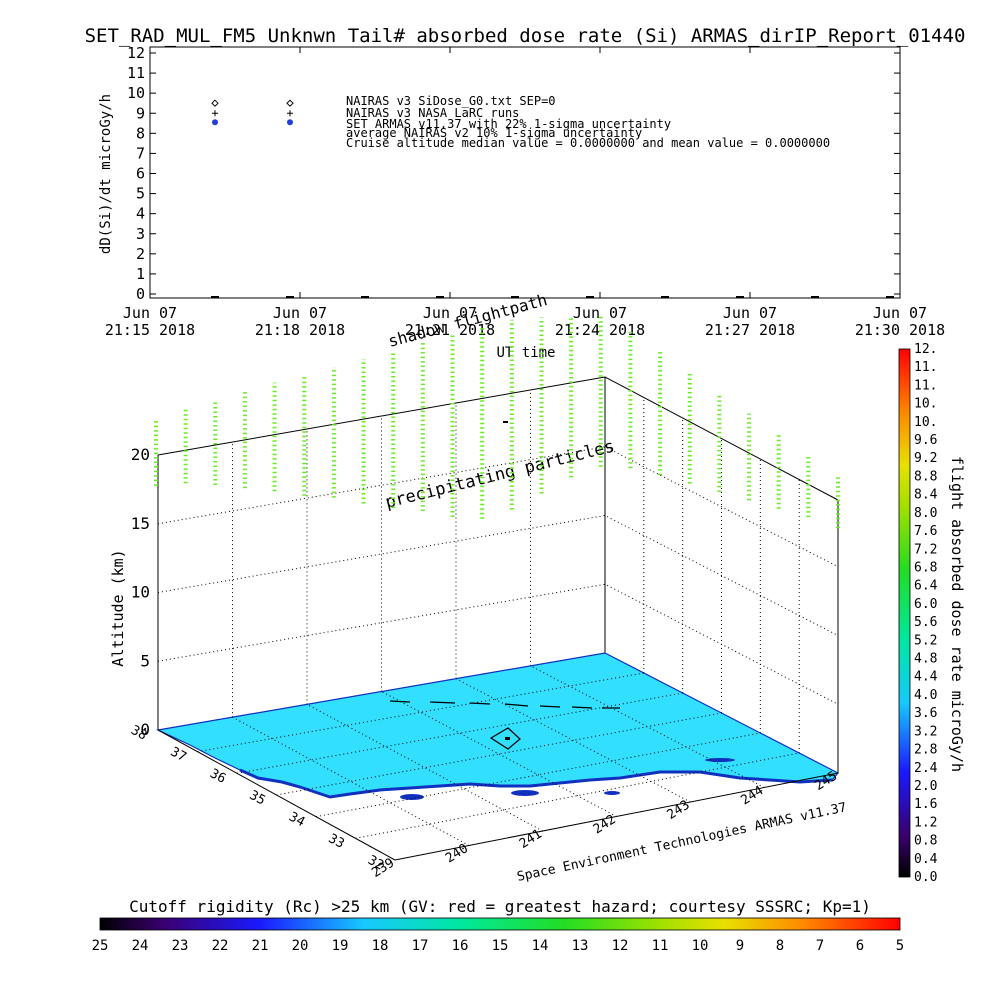 This screenshot has height=1000, width=1000. I want to click on time-x-tick-time: 21:21 2018, so click(450, 330).